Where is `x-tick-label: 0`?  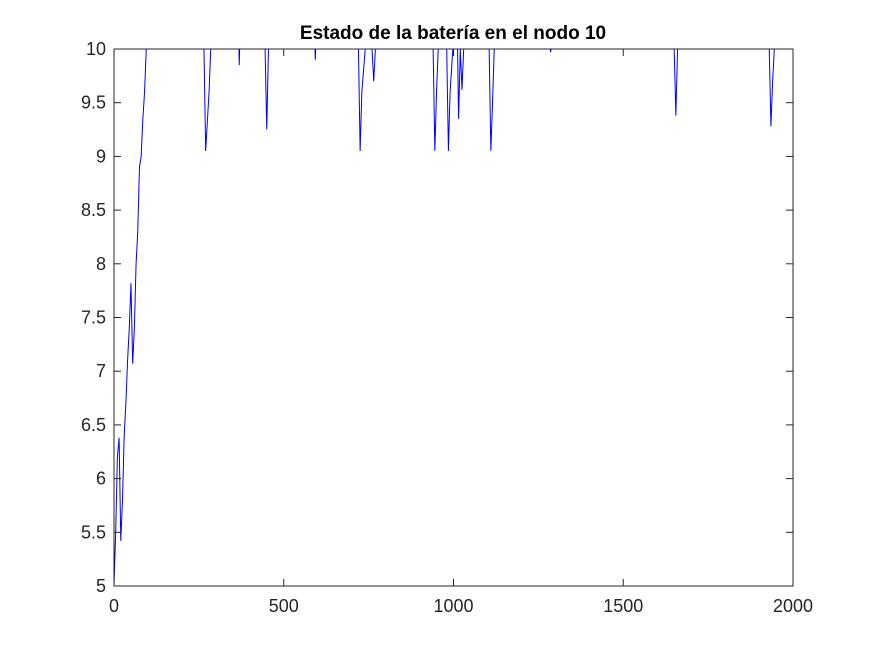
x-tick-label: 0 is located at coordinates (114, 606).